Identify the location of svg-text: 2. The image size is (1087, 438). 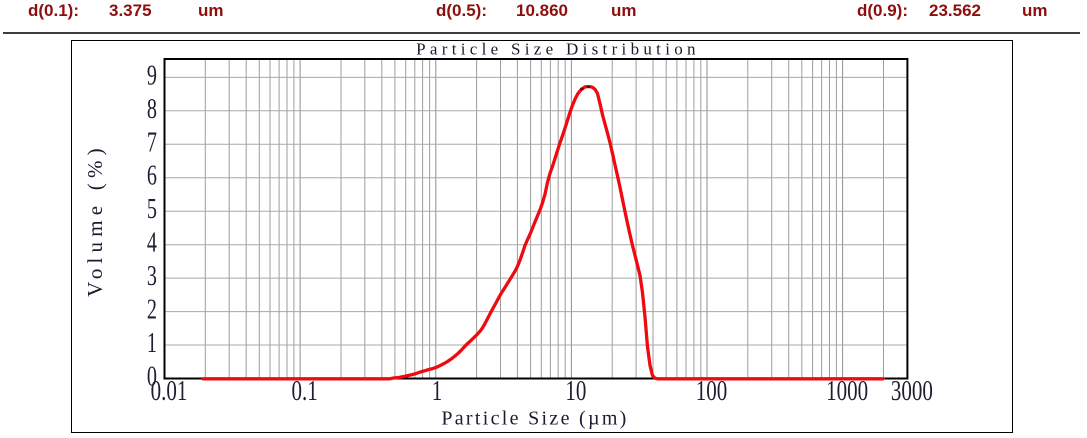
(152, 309).